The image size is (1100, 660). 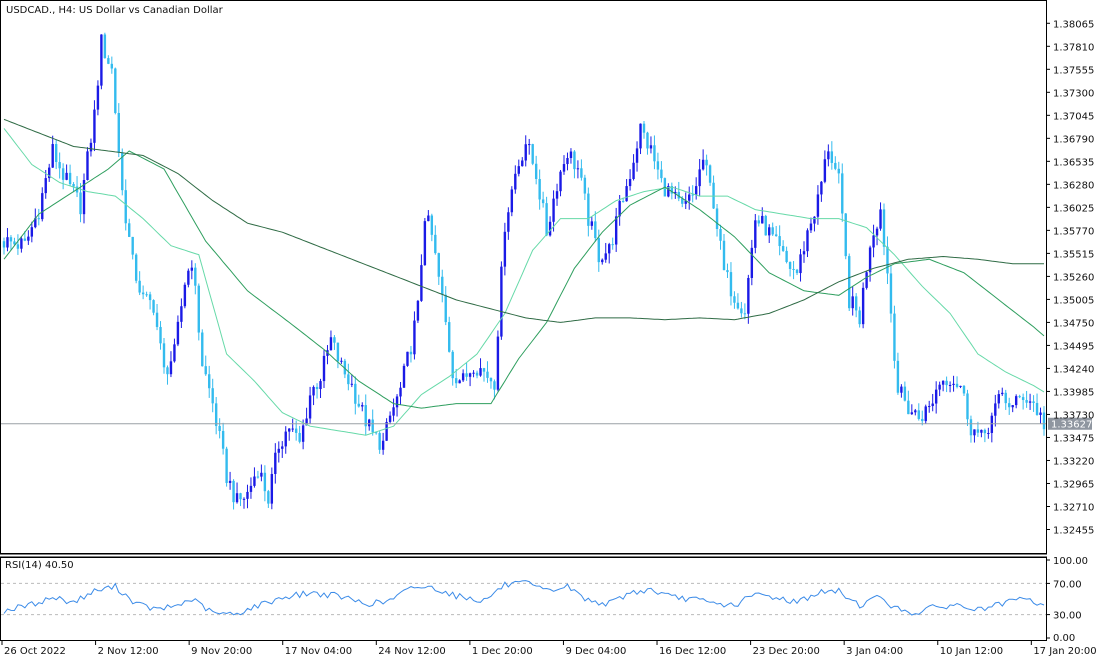 What do you see at coordinates (1073, 208) in the screenshot?
I see `price-tick-label: 1.36025` at bounding box center [1073, 208].